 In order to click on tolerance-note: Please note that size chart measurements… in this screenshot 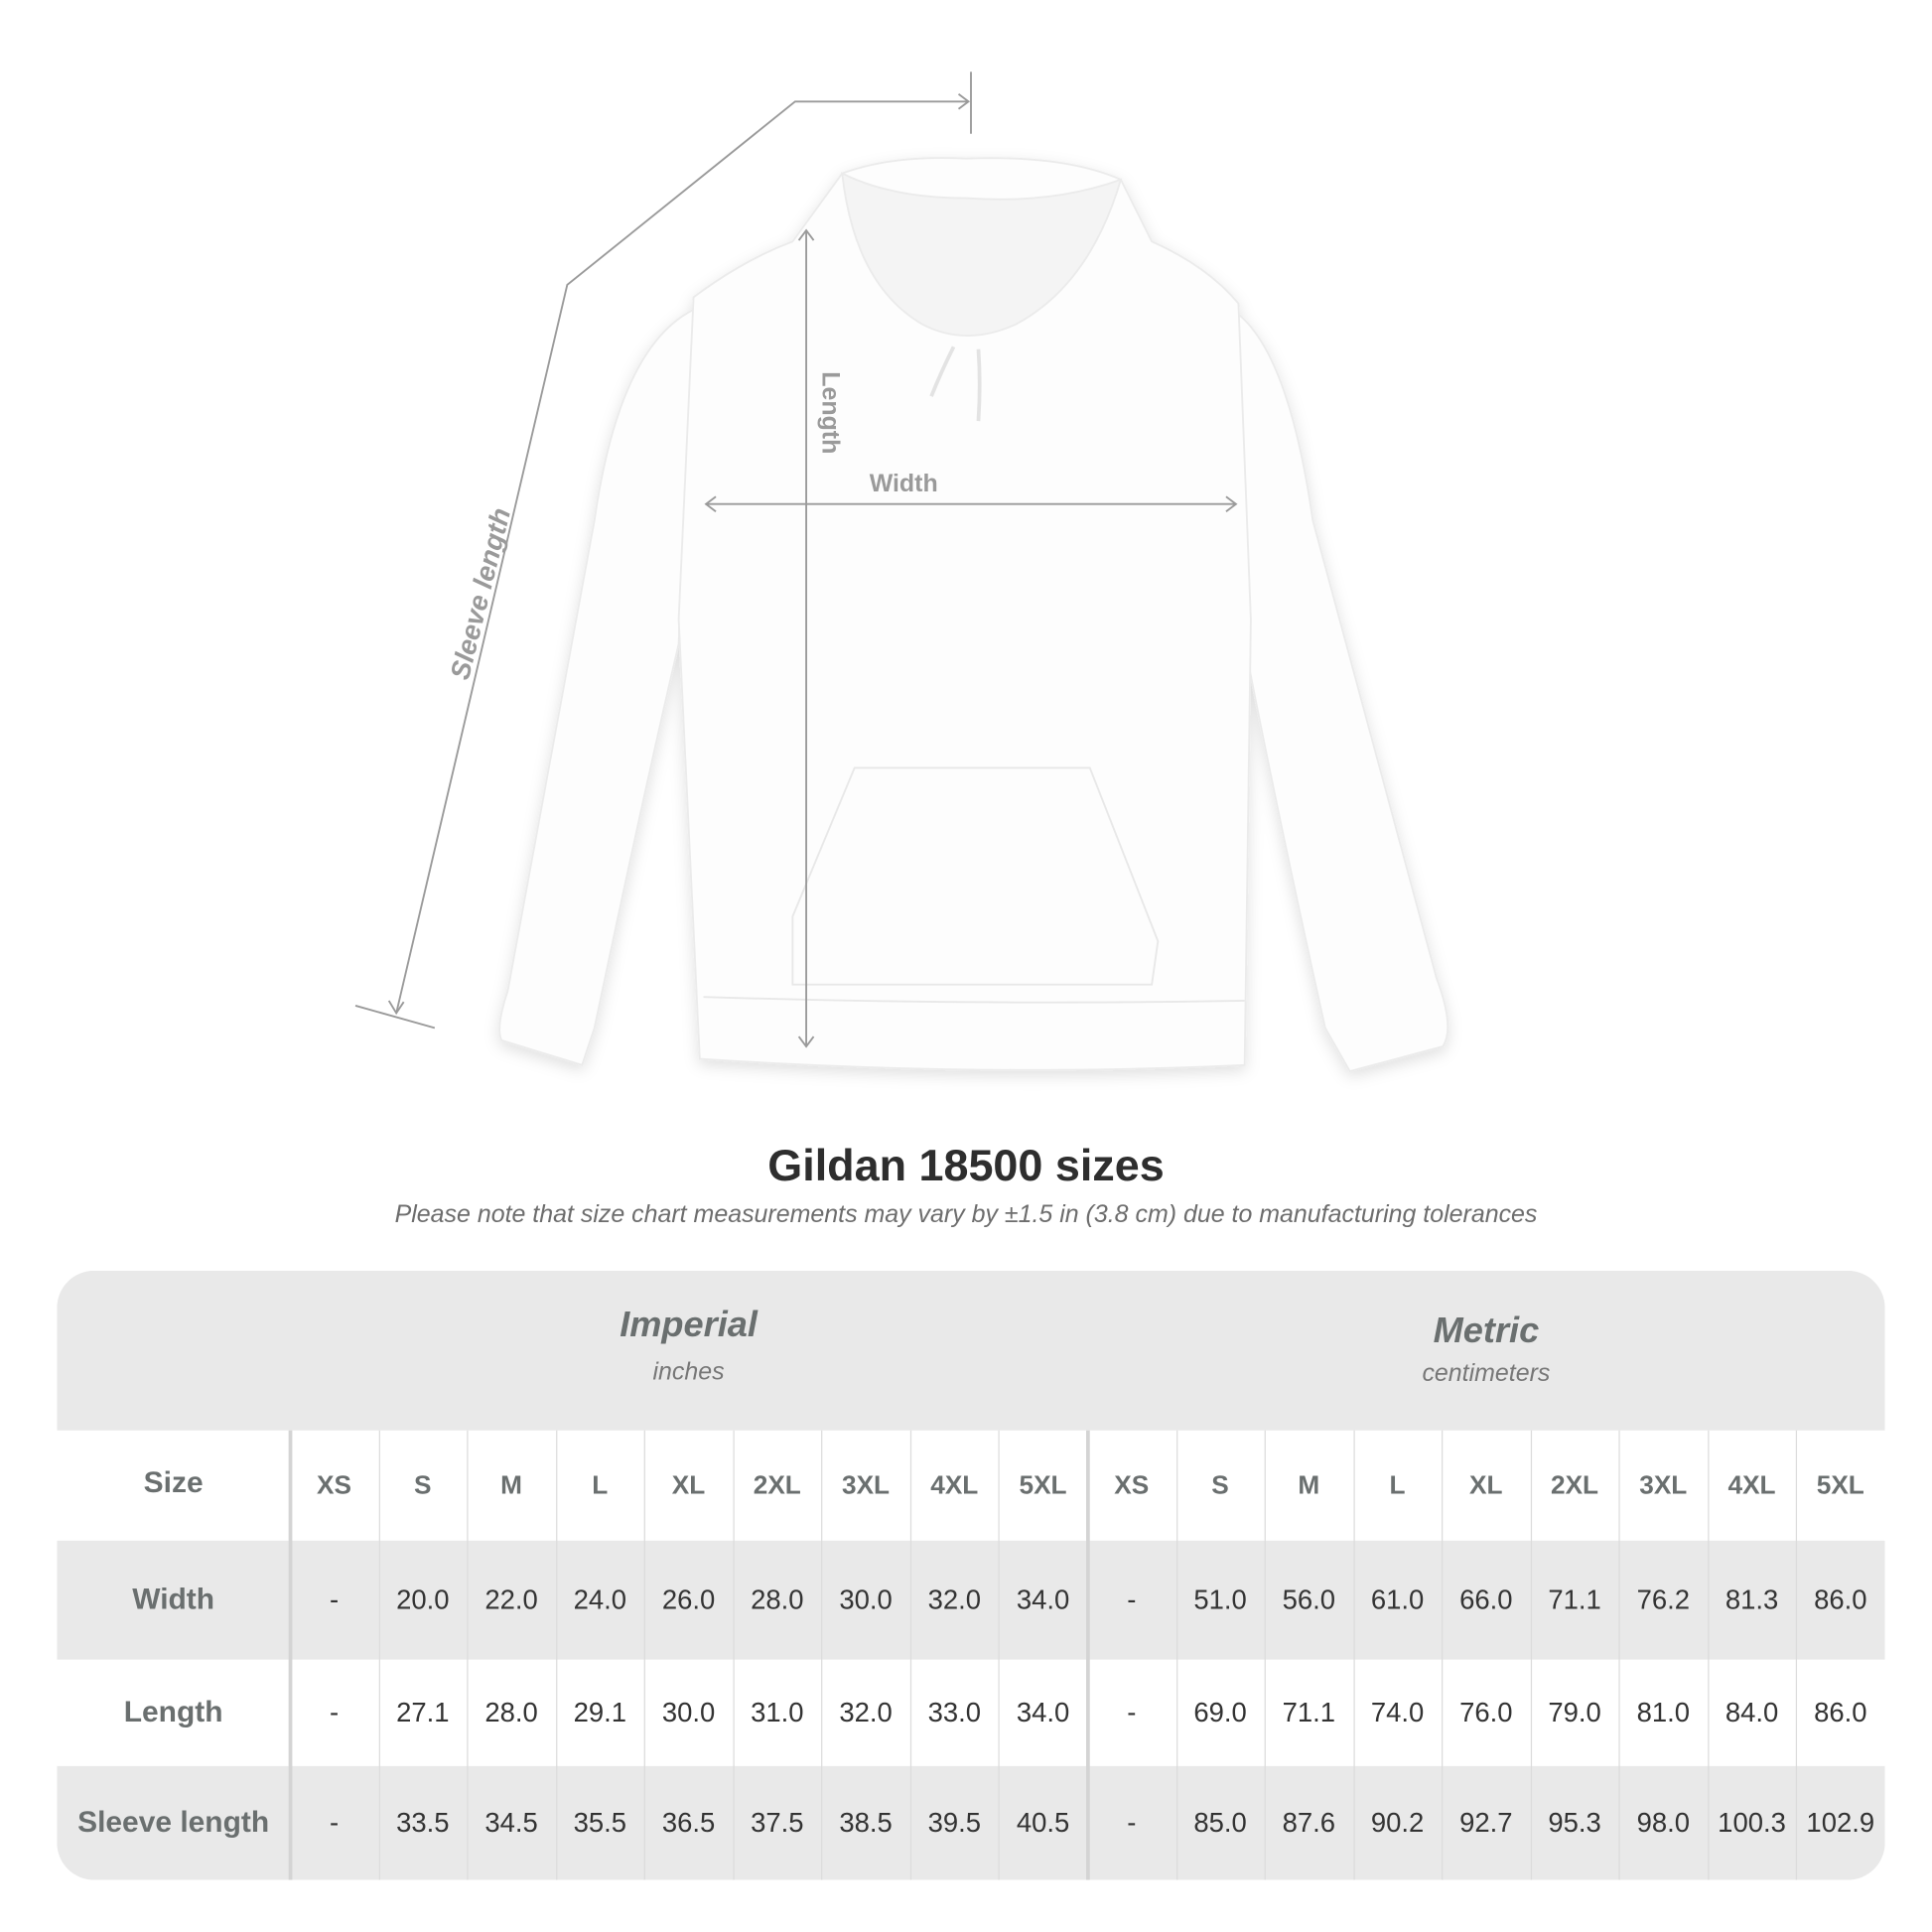, I will do `click(966, 1215)`.